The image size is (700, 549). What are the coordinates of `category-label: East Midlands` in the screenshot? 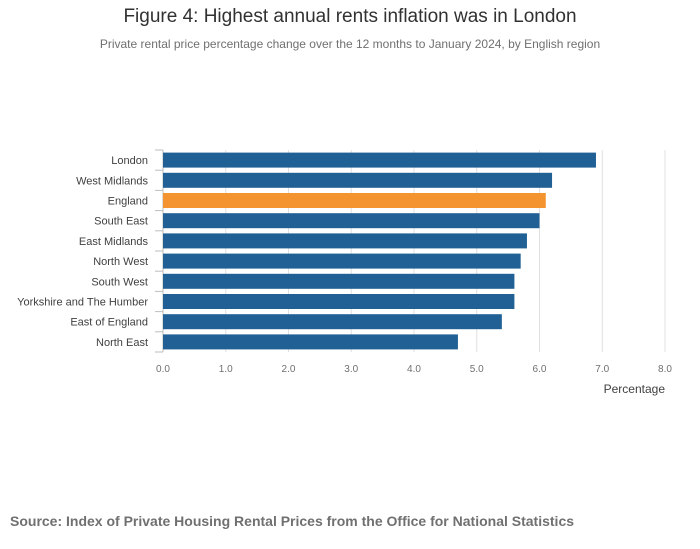 It's located at (114, 242).